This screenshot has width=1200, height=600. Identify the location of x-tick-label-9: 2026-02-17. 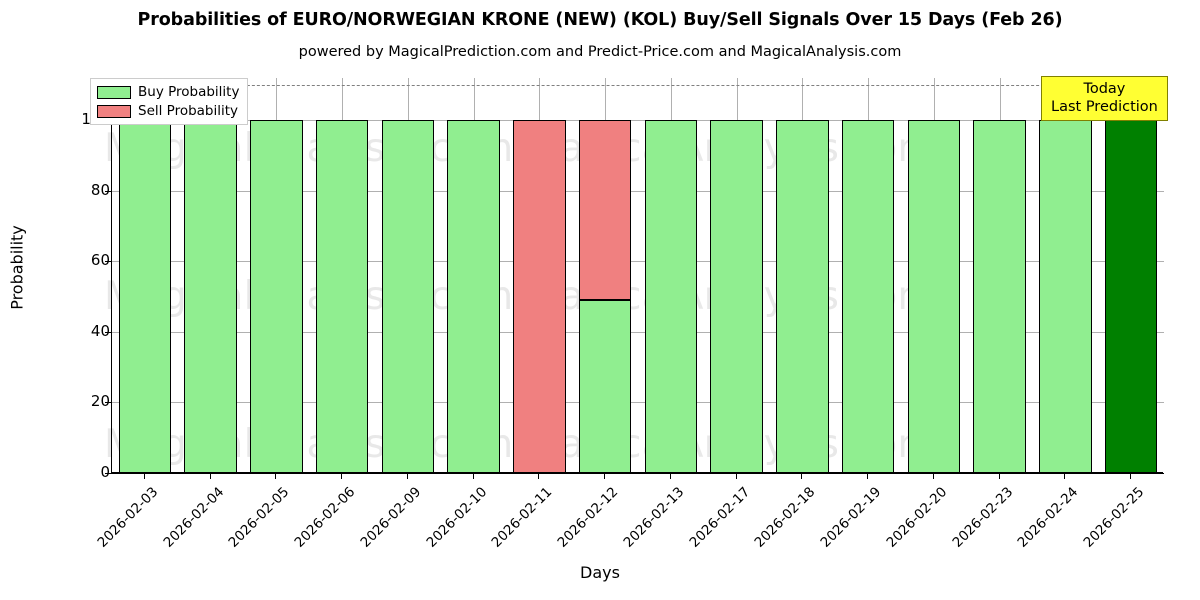
(720, 517).